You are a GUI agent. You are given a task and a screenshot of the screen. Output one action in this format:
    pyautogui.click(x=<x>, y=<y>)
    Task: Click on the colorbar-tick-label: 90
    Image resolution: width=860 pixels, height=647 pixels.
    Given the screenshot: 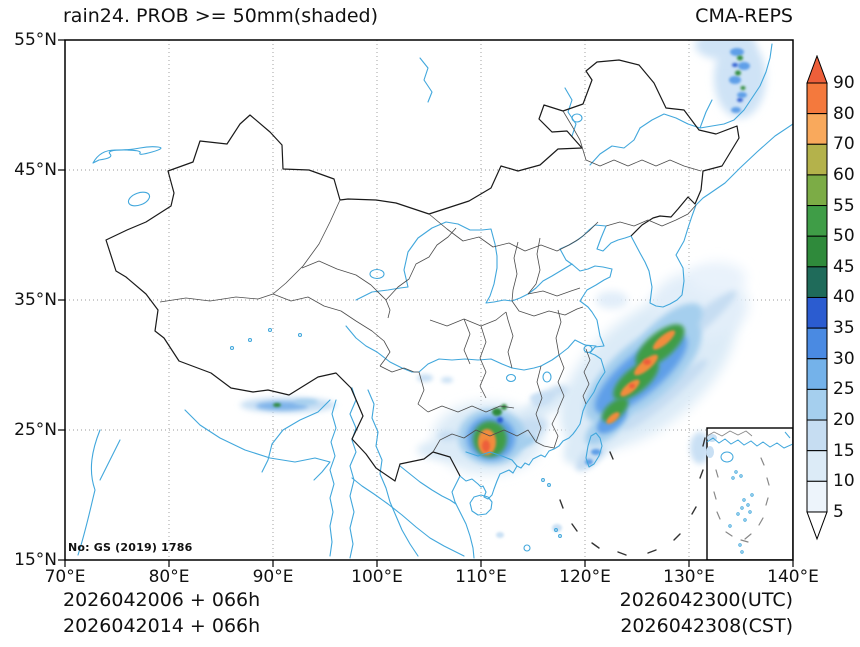 What is the action you would take?
    pyautogui.click(x=844, y=83)
    